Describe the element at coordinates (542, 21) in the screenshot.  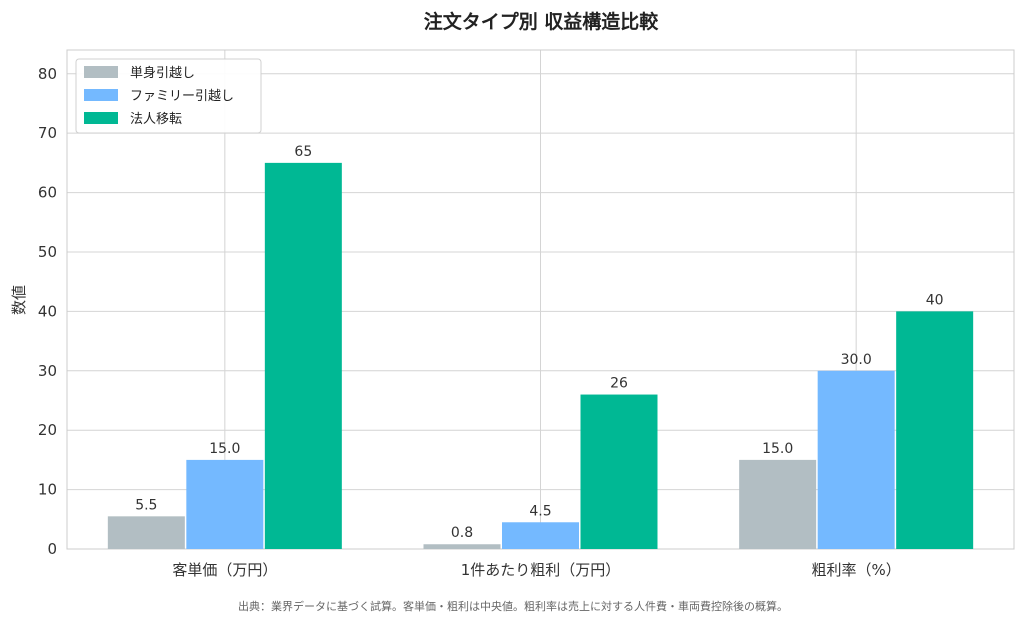
I see `chart-title: 注文タイプ別 収益構造比較` at that location.